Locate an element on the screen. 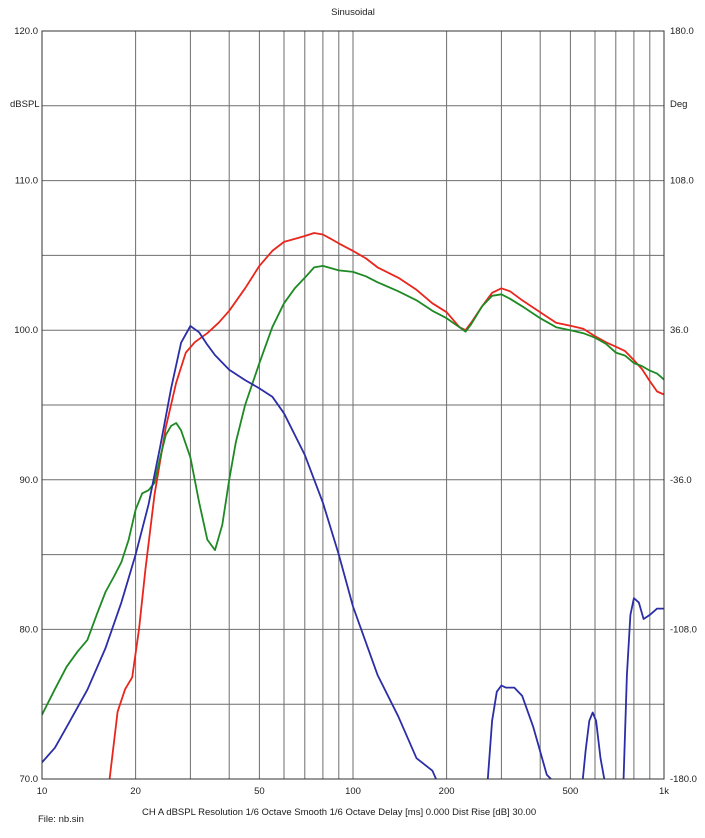  y-right-tick-label: 108.0 is located at coordinates (682, 181).